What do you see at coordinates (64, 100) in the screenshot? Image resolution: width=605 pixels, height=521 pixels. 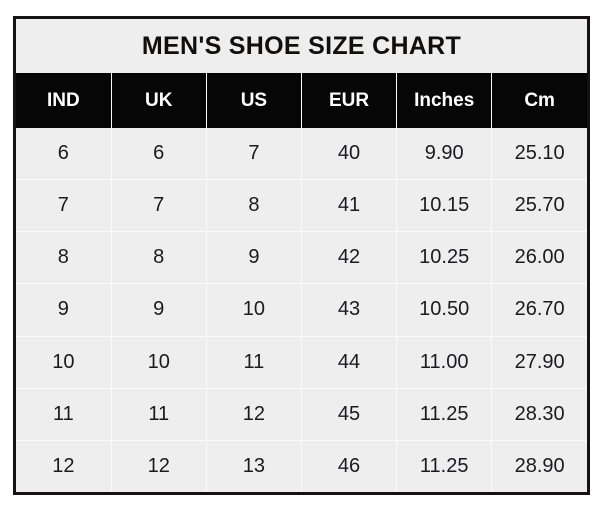 I see `column-header-ind: IND` at bounding box center [64, 100].